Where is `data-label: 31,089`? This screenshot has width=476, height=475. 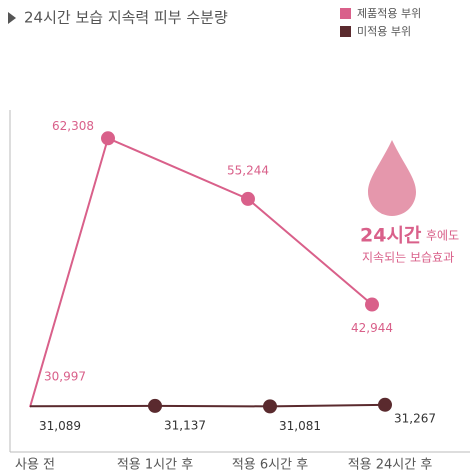 data-label: 31,089 is located at coordinates (60, 426).